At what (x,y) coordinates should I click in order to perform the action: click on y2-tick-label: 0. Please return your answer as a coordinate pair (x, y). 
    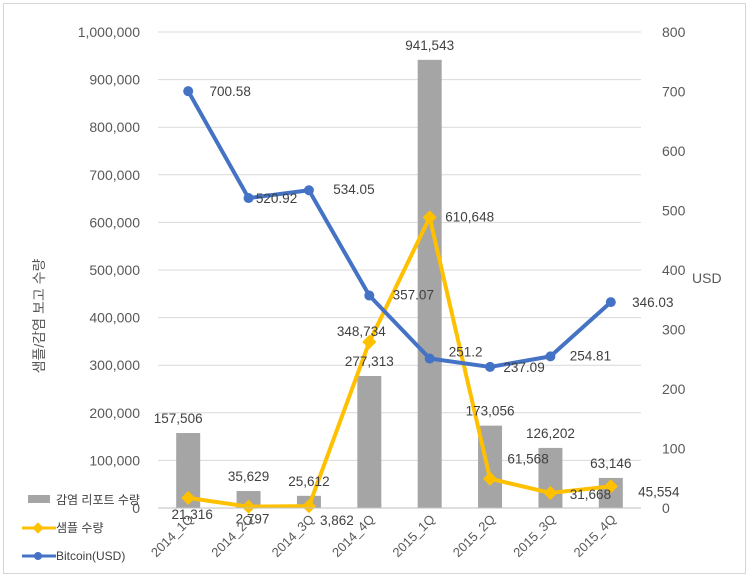
    Looking at the image, I should click on (666, 508).